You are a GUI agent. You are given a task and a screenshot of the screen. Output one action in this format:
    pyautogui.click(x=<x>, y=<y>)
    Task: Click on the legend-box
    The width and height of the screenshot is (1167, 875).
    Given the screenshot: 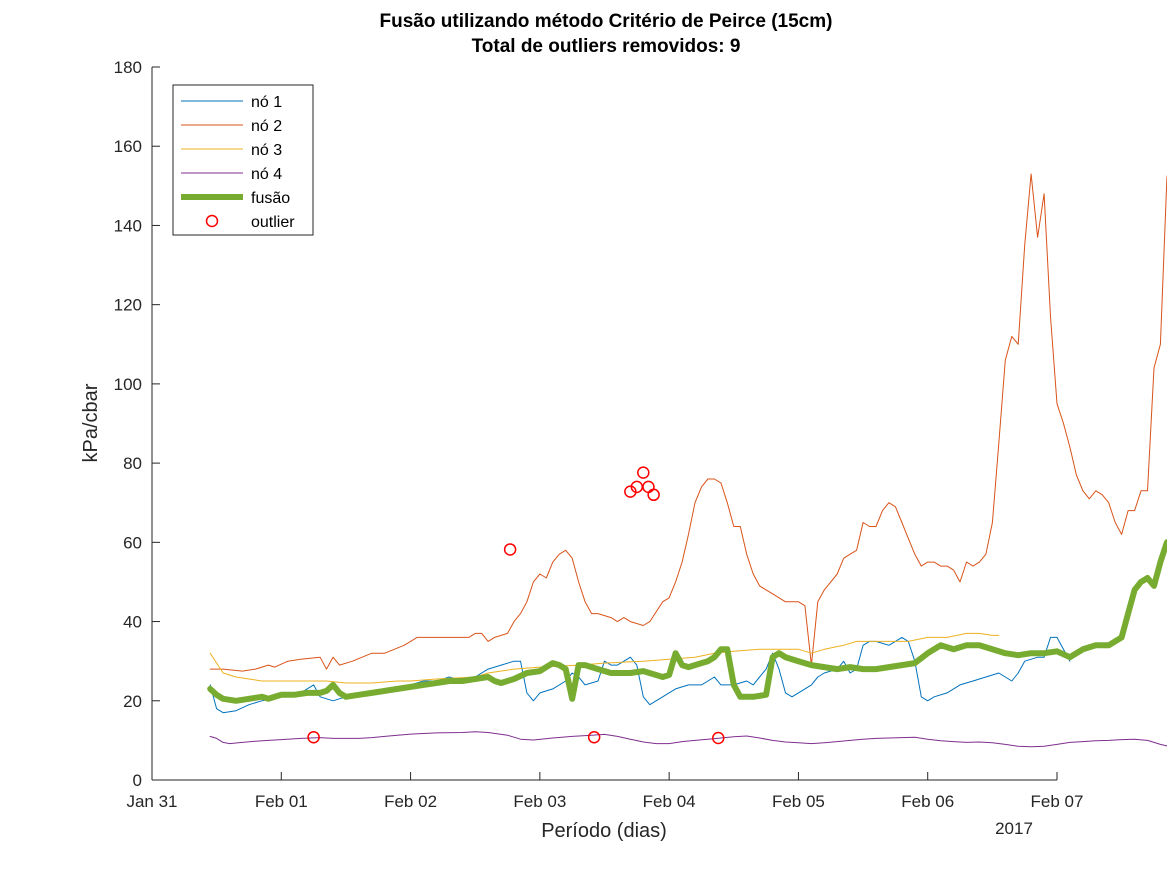 What is the action you would take?
    pyautogui.click(x=243, y=160)
    